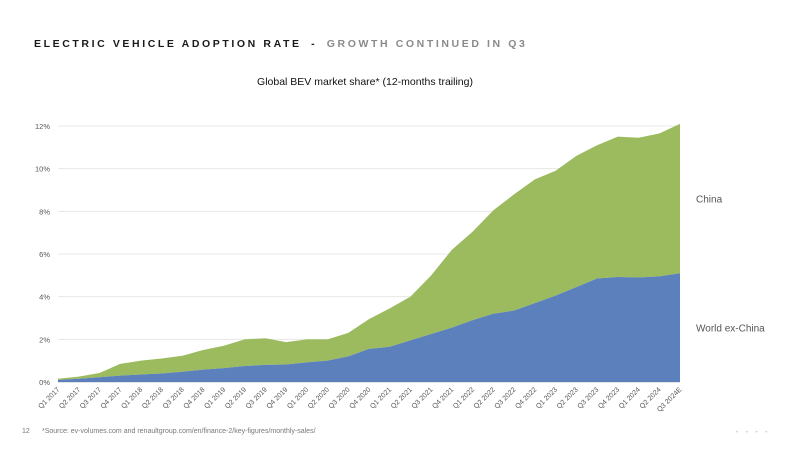  I want to click on y-tick-label: 0%, so click(44, 382).